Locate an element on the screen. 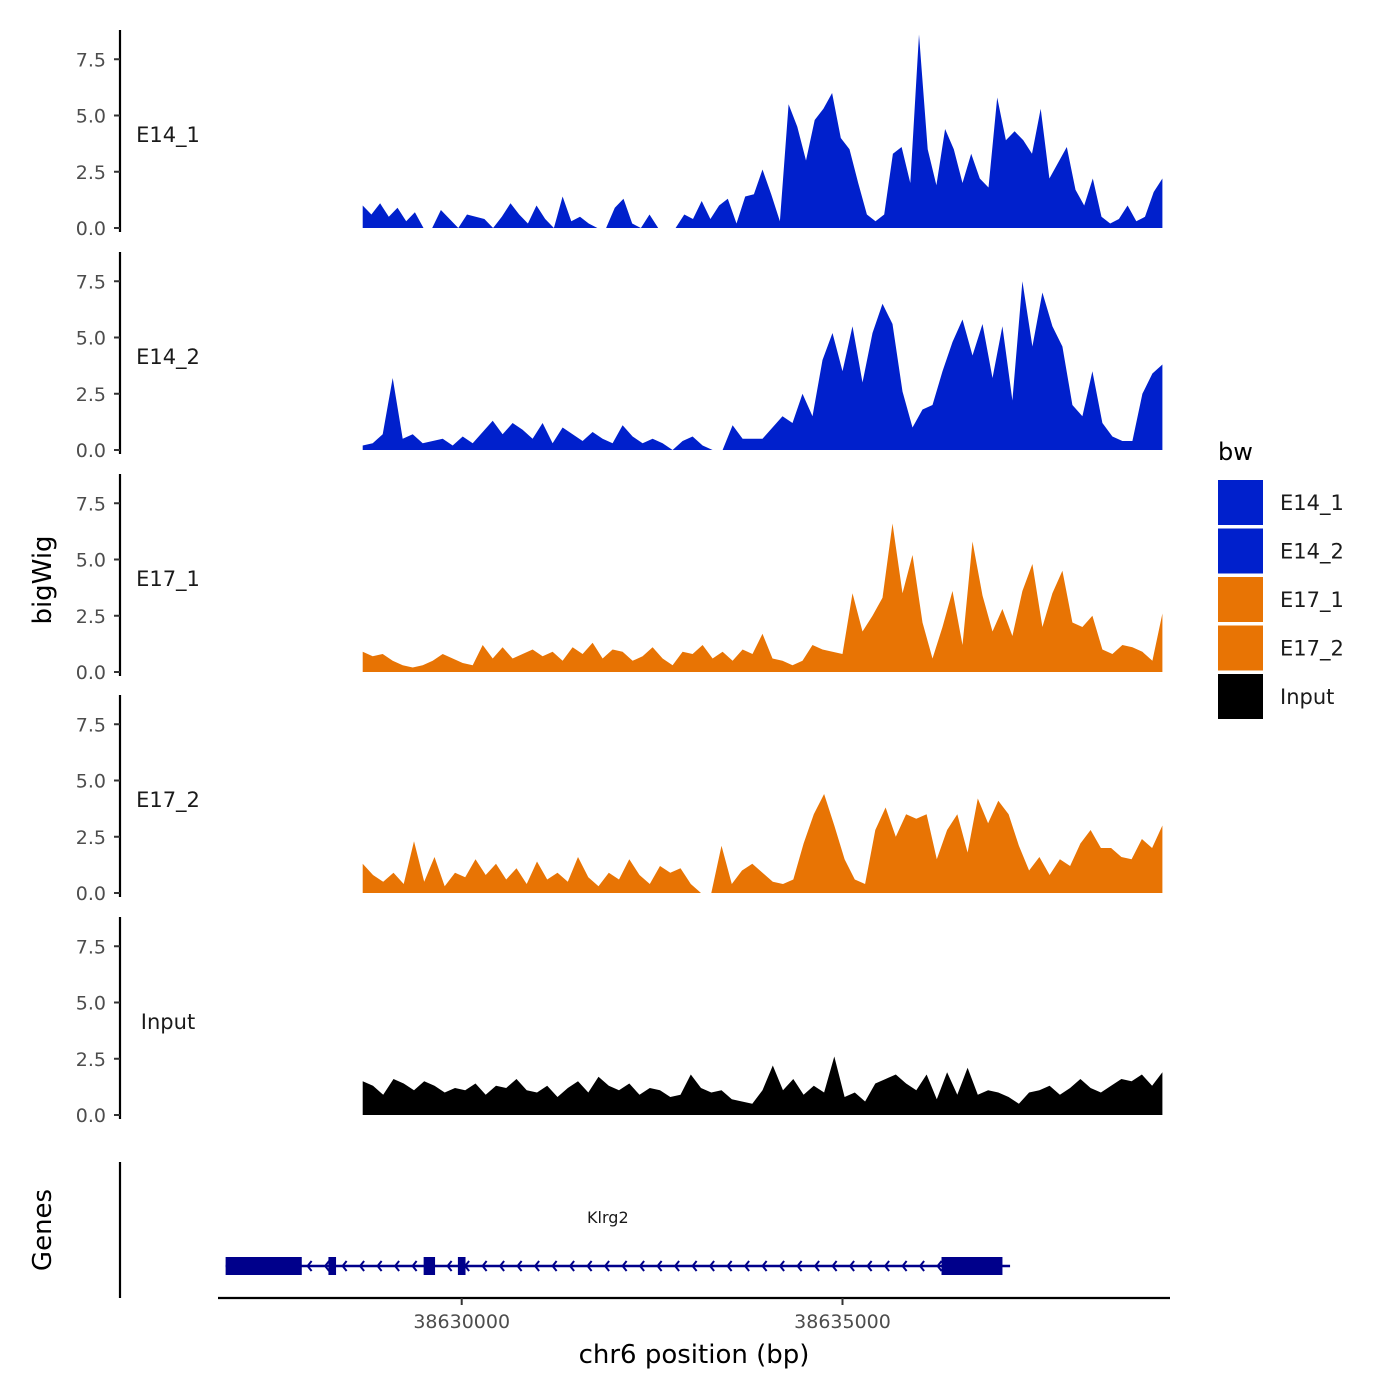 This screenshot has height=1400, width=1400. track-input: 0.0 2.5 5.0 7.5 Input is located at coordinates (619, 1022).